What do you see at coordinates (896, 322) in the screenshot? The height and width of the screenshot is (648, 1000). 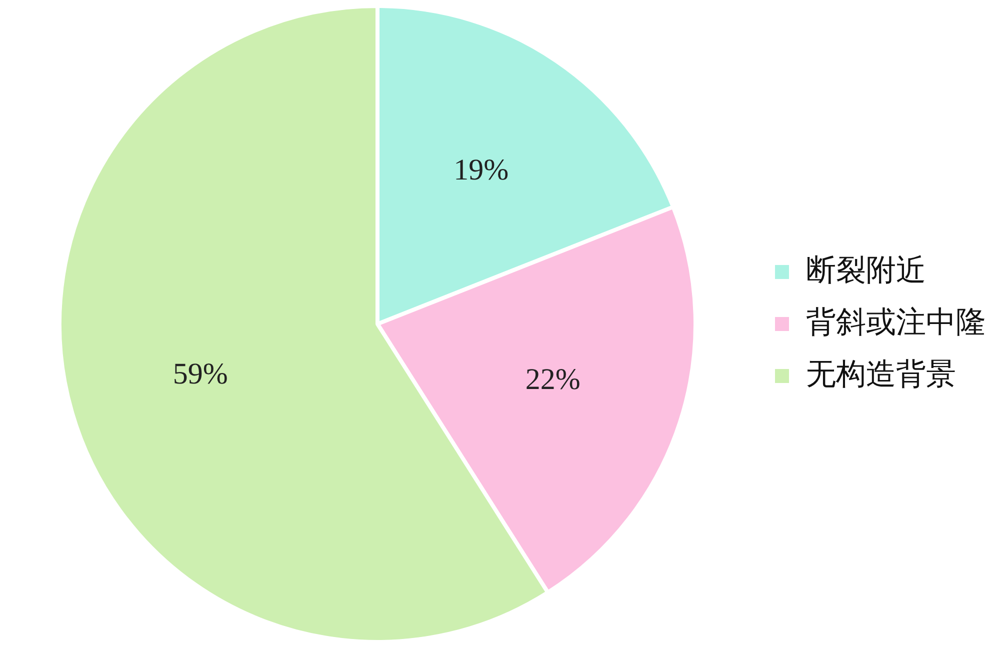 I see `legend-label: 背斜或注中隆` at bounding box center [896, 322].